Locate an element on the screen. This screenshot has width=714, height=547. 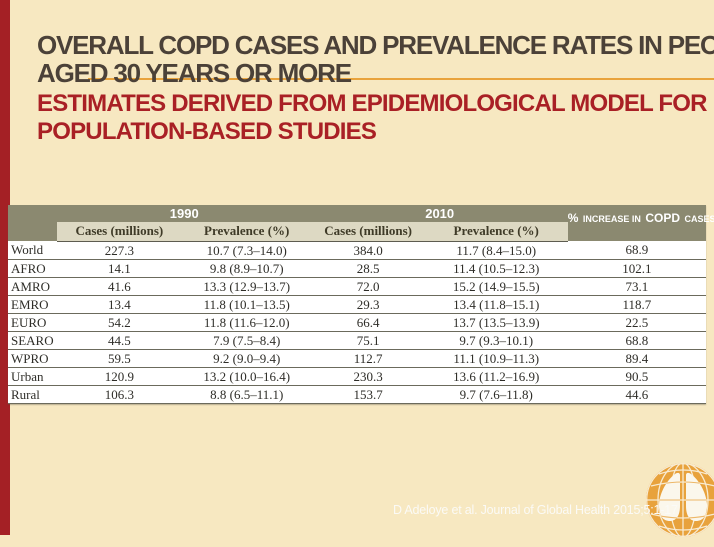
accent-underline is located at coordinates (401, 79).